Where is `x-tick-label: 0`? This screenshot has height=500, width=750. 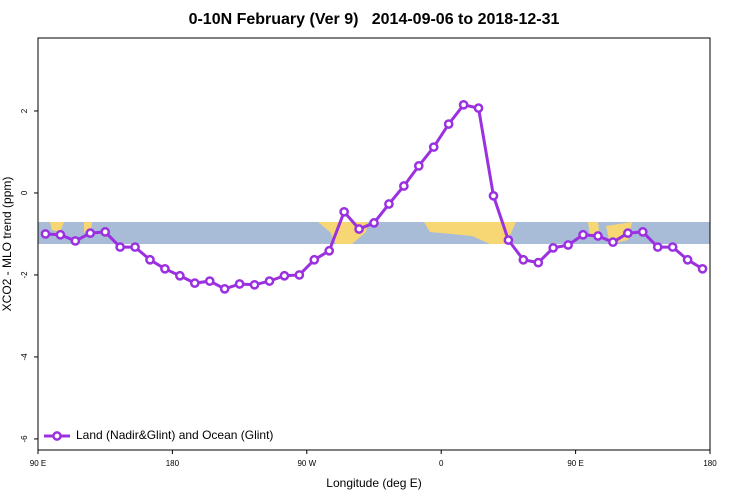
x-tick-label: 0 is located at coordinates (441, 463).